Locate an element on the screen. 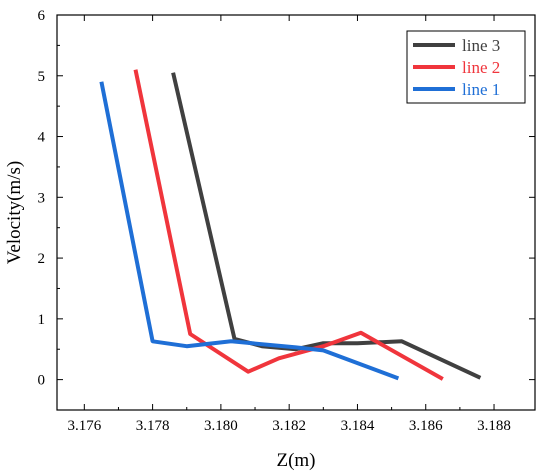  y-tick-label: 5 is located at coordinates (42, 77).